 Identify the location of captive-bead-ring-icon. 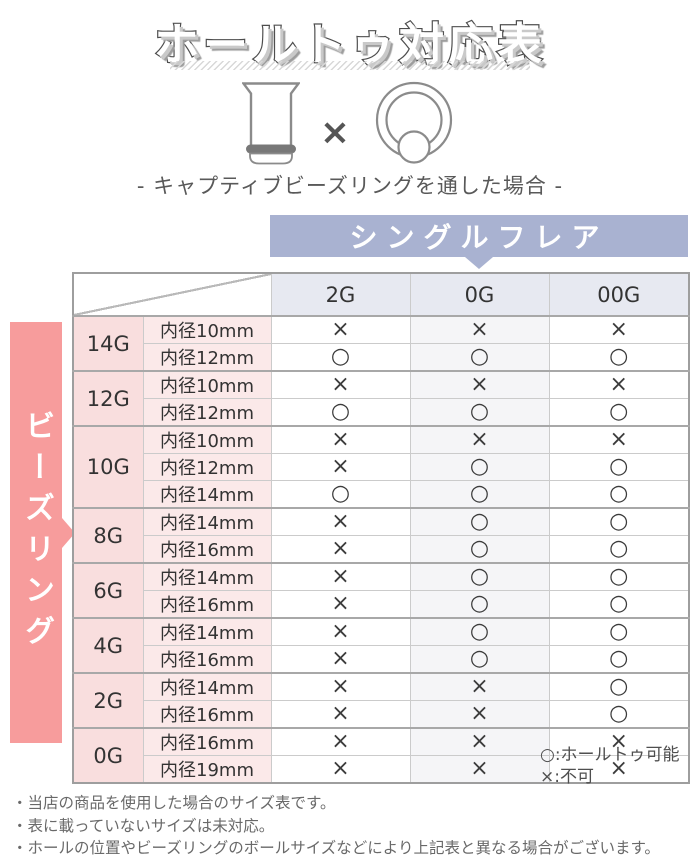
(414, 126).